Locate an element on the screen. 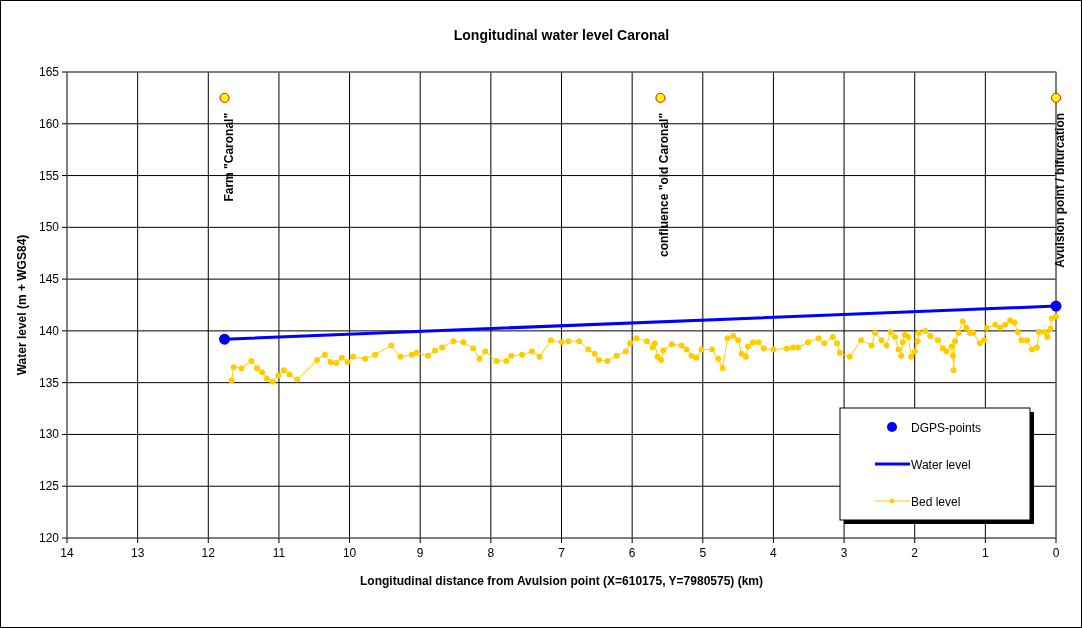 The height and width of the screenshot is (628, 1082). annotation: confluence "old Caronal" is located at coordinates (664, 184).